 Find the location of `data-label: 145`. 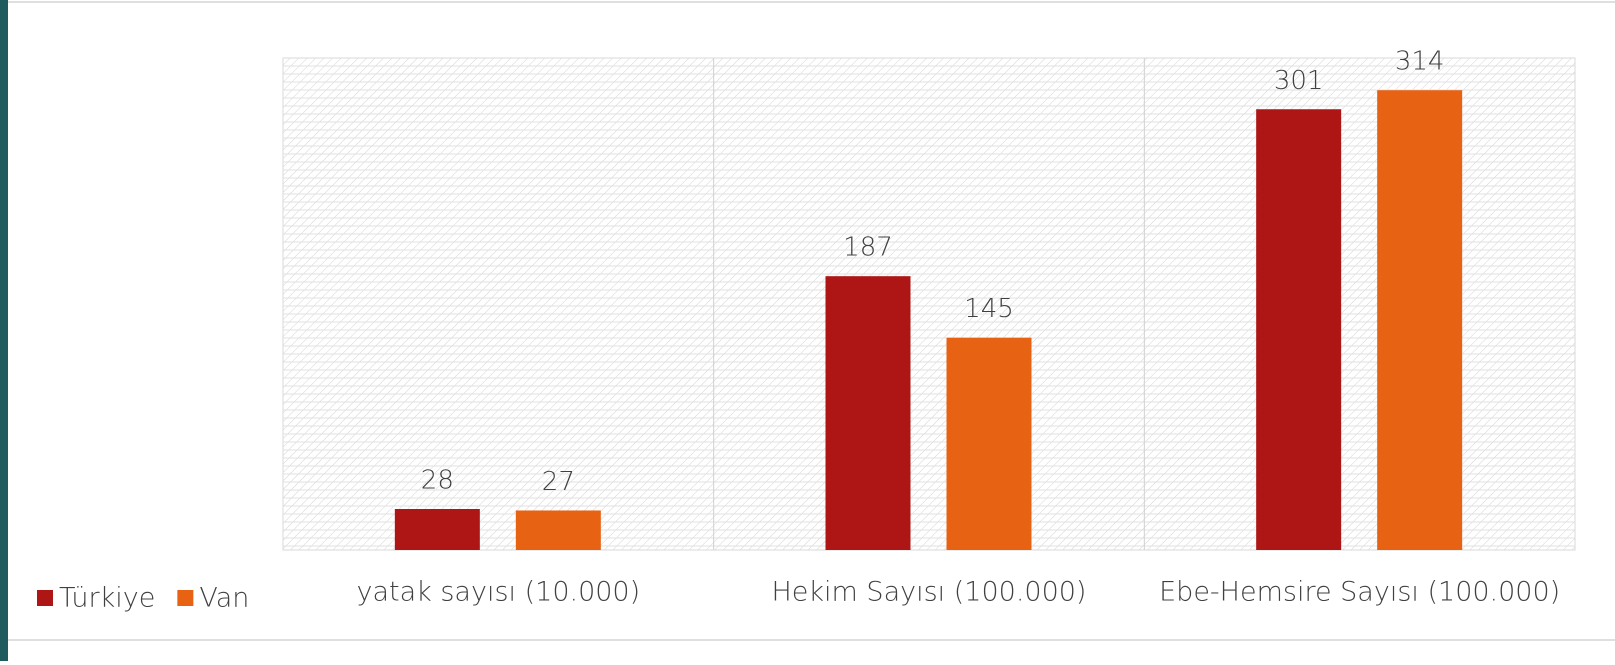

data-label: 145 is located at coordinates (989, 309).